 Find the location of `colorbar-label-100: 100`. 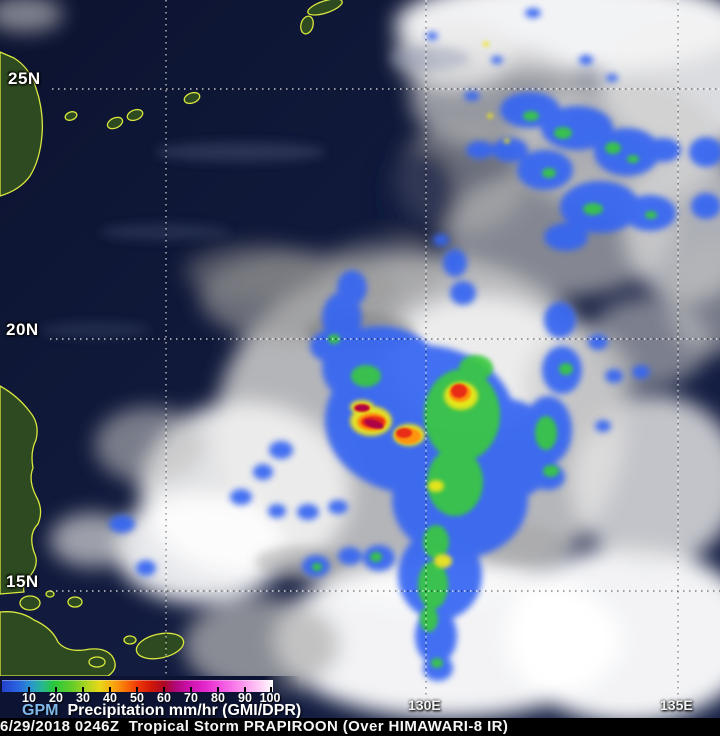

colorbar-label-100: 100 is located at coordinates (270, 698).